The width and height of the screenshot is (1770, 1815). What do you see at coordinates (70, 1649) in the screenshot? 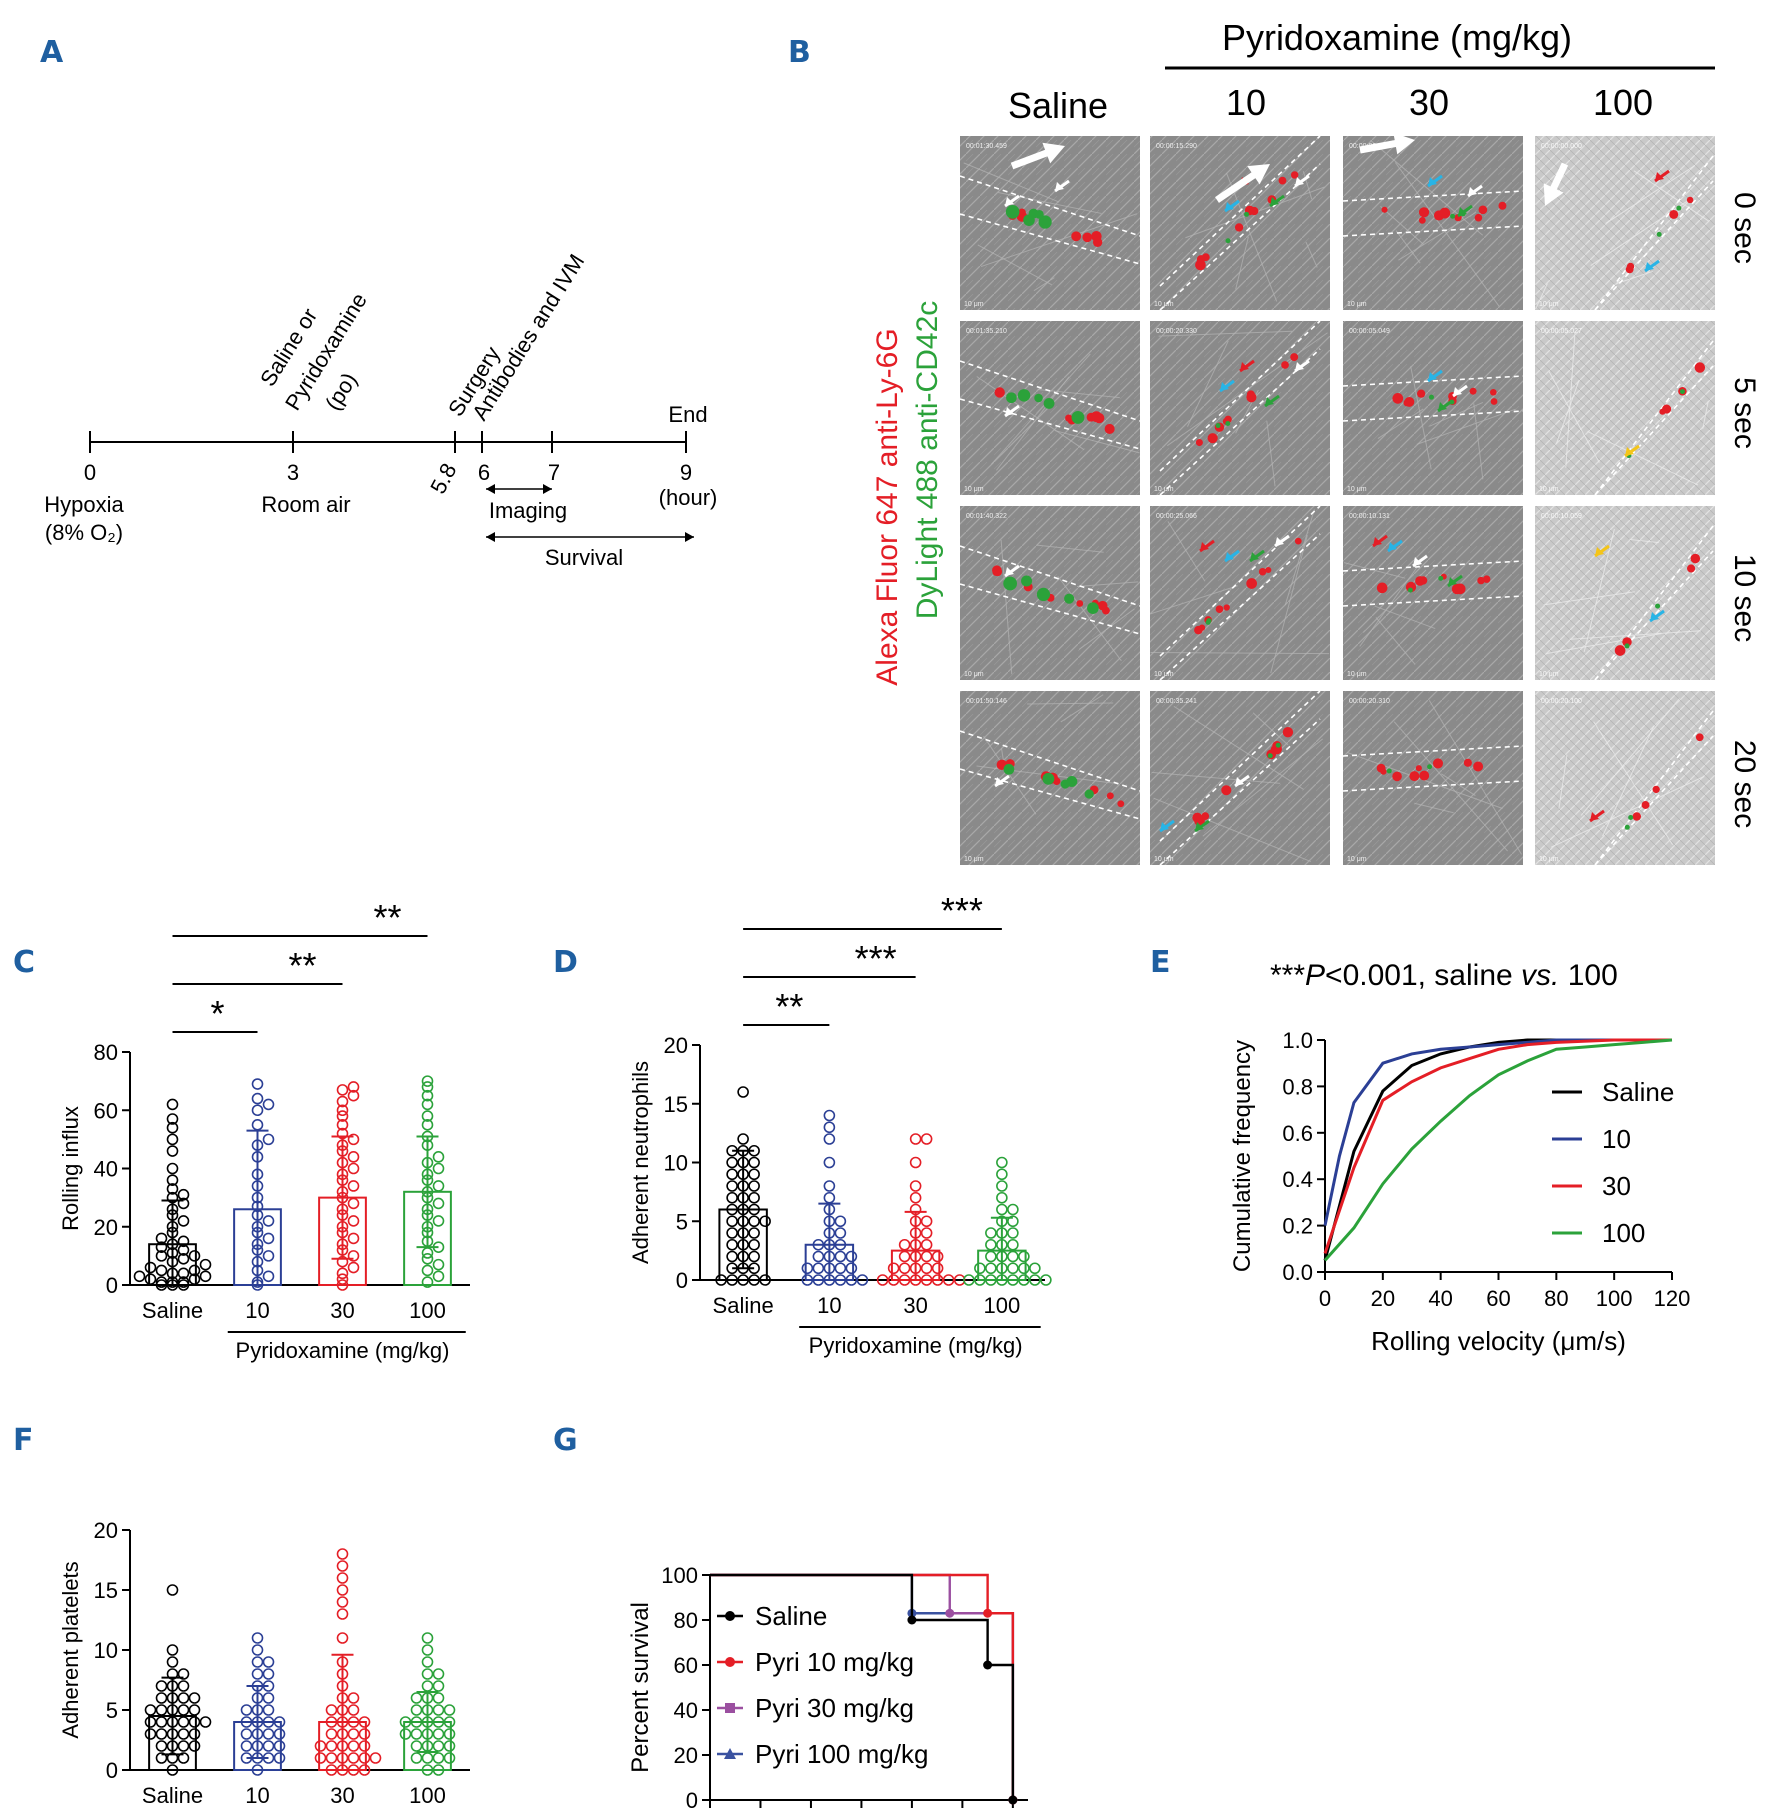
I see `y-axis-label: Adherent platelets` at bounding box center [70, 1649].